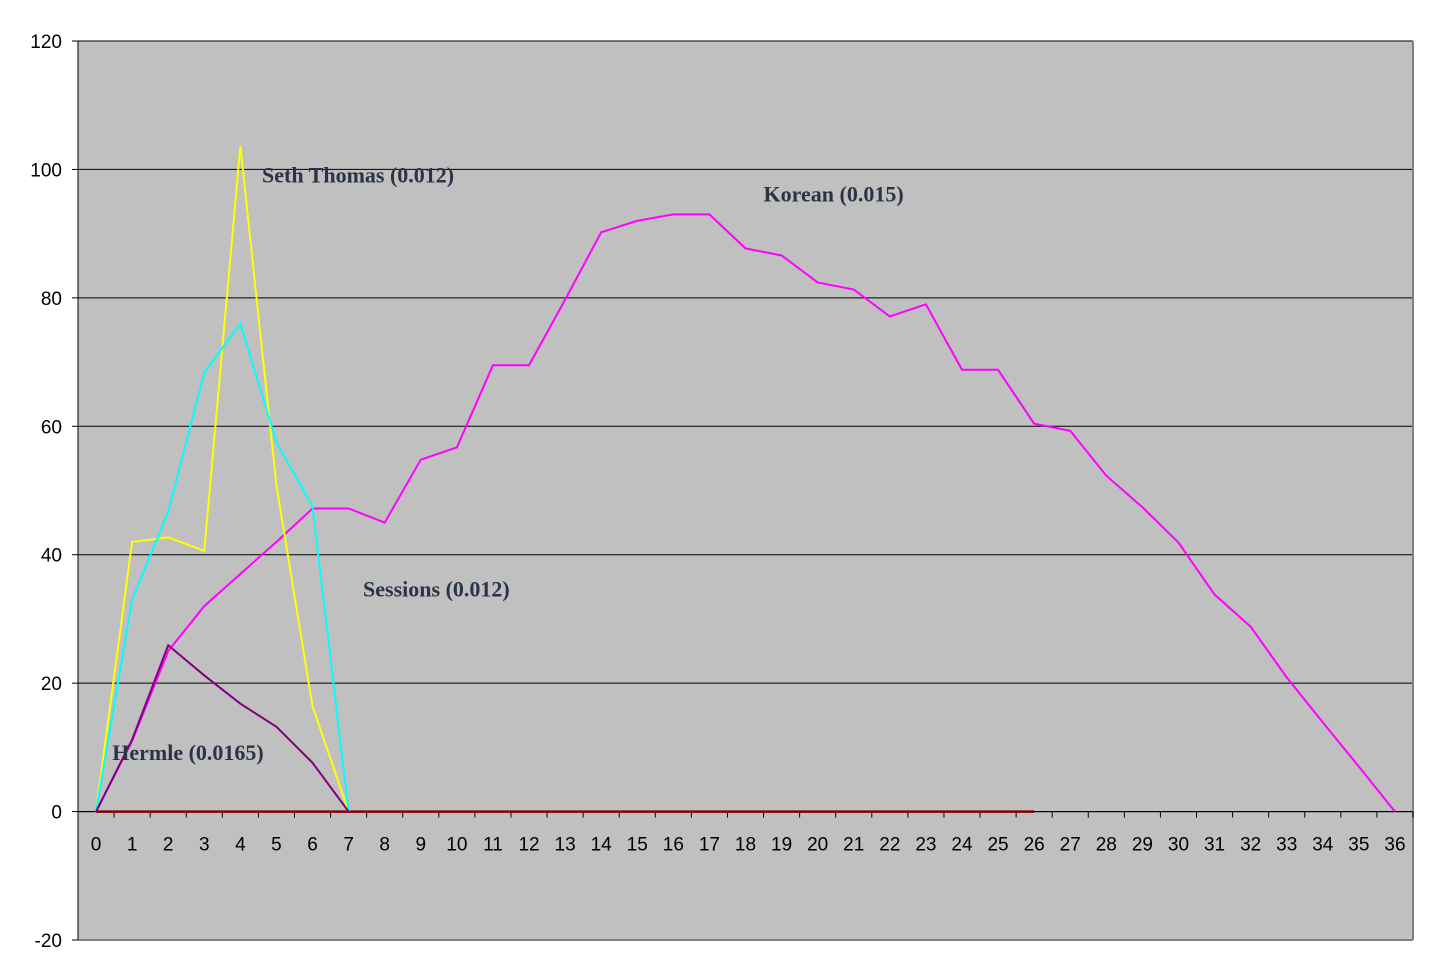 Image resolution: width=1438 pixels, height=974 pixels. I want to click on x-tick-label: 9, so click(420, 845).